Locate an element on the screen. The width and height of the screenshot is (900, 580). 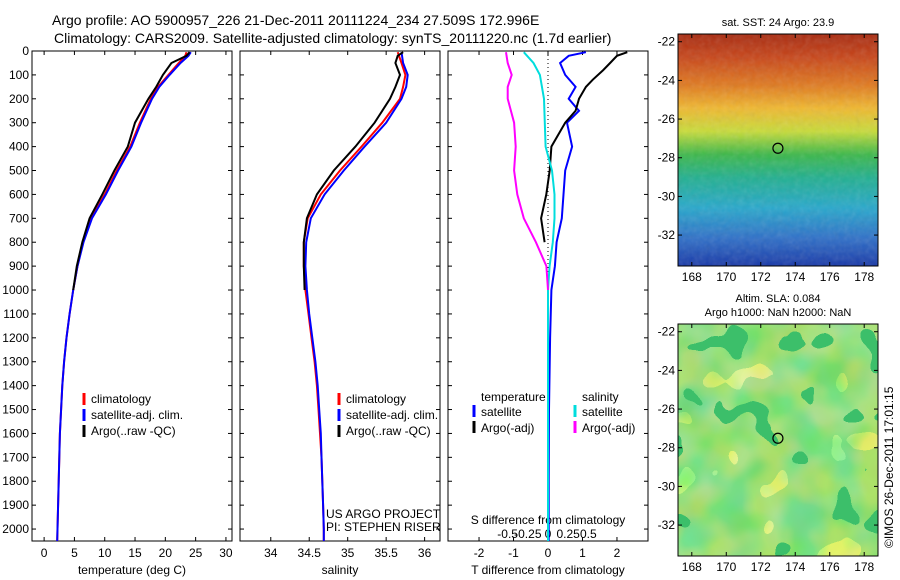
y-tick-label: -30 is located at coordinates (667, 196).